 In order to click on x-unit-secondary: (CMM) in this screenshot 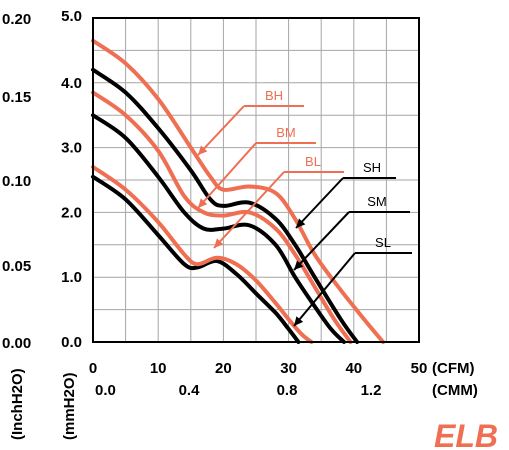, I will do `click(455, 390)`.